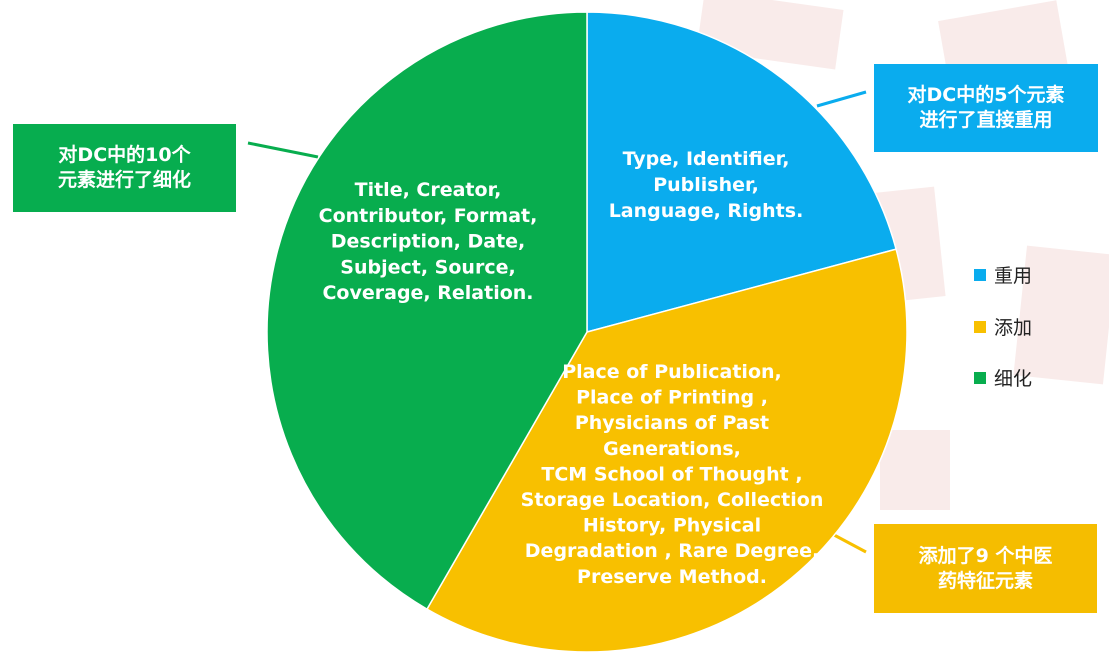  Describe the element at coordinates (672, 526) in the screenshot. I see `slice-label-add-line: History, Physical` at that location.